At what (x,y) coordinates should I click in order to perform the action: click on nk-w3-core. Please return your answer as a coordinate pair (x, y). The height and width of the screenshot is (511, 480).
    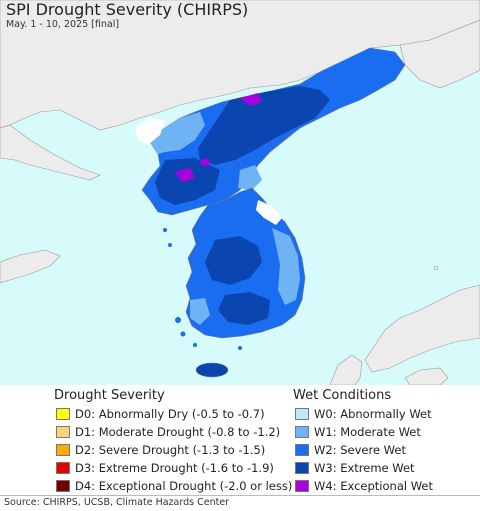
    Looking at the image, I should click on (264, 125).